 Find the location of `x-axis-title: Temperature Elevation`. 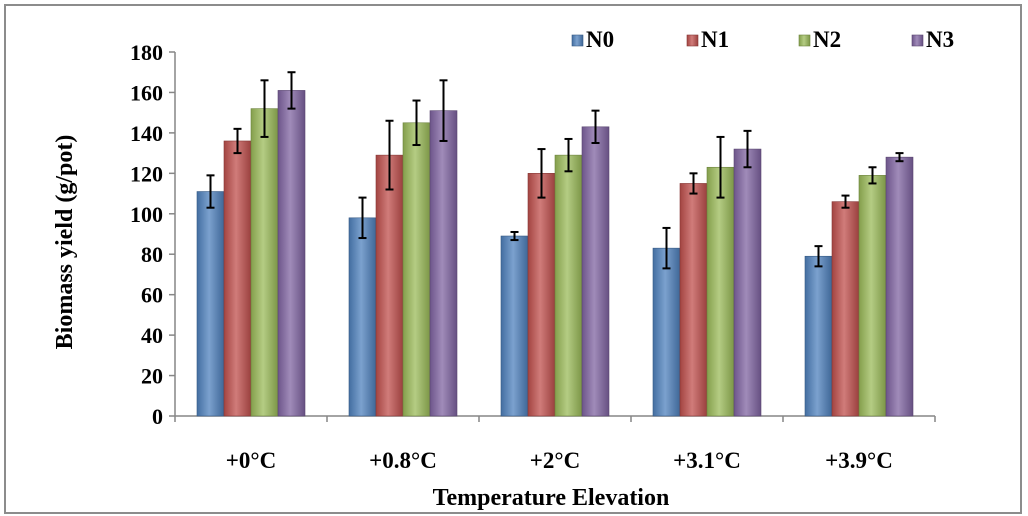

x-axis-title: Temperature Elevation is located at coordinates (551, 498).